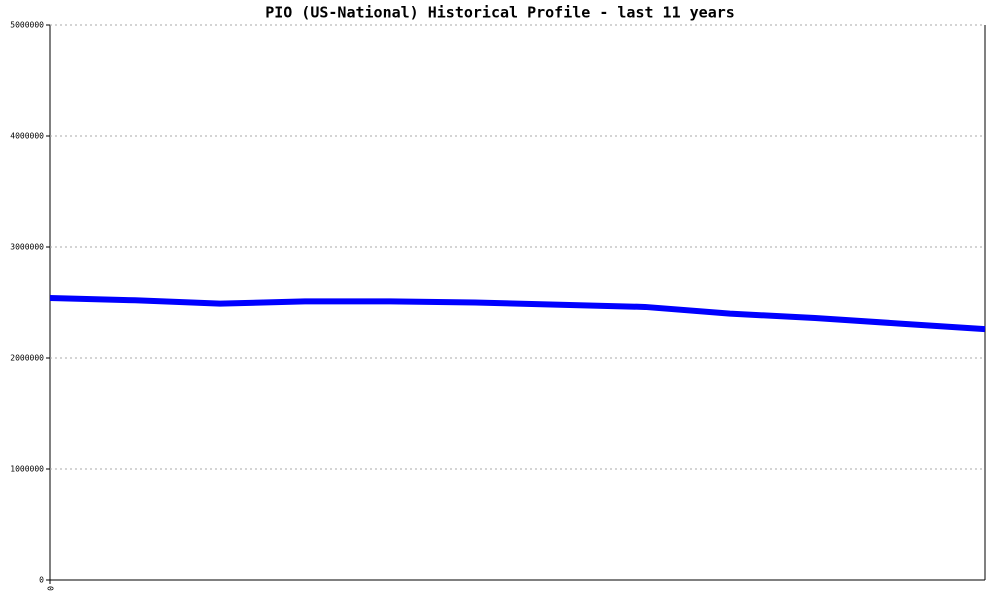 The image size is (1000, 600). What do you see at coordinates (27, 358) in the screenshot?
I see `y-tick-label: 2000000` at bounding box center [27, 358].